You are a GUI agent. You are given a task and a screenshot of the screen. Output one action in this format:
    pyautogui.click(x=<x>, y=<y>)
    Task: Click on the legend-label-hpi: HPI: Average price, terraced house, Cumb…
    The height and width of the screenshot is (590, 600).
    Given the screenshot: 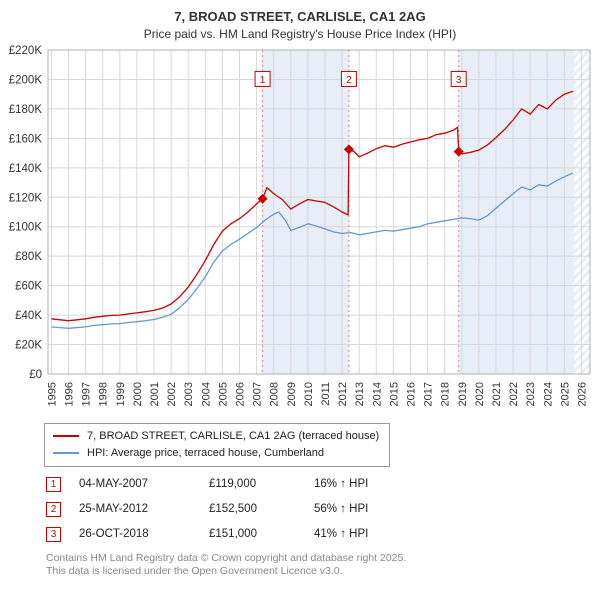 What is the action you would take?
    pyautogui.click(x=206, y=452)
    